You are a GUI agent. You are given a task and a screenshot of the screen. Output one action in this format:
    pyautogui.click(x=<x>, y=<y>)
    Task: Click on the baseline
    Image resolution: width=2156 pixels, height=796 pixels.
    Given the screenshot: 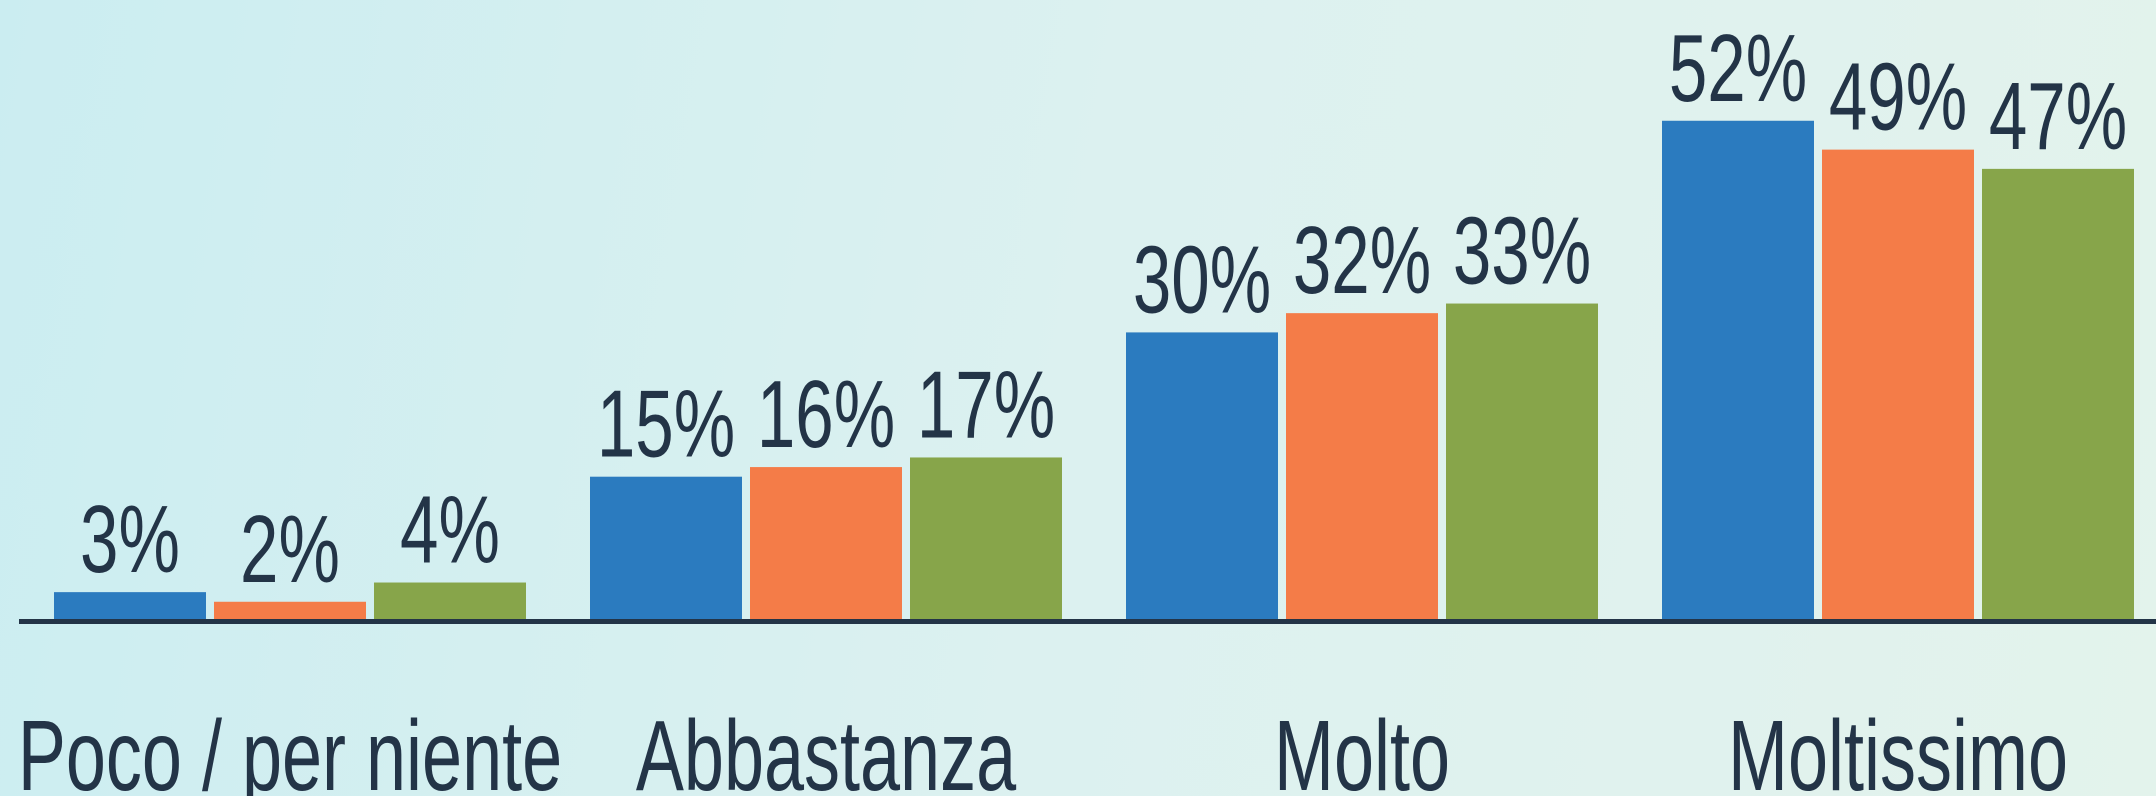 What is the action you would take?
    pyautogui.click(x=1087, y=621)
    